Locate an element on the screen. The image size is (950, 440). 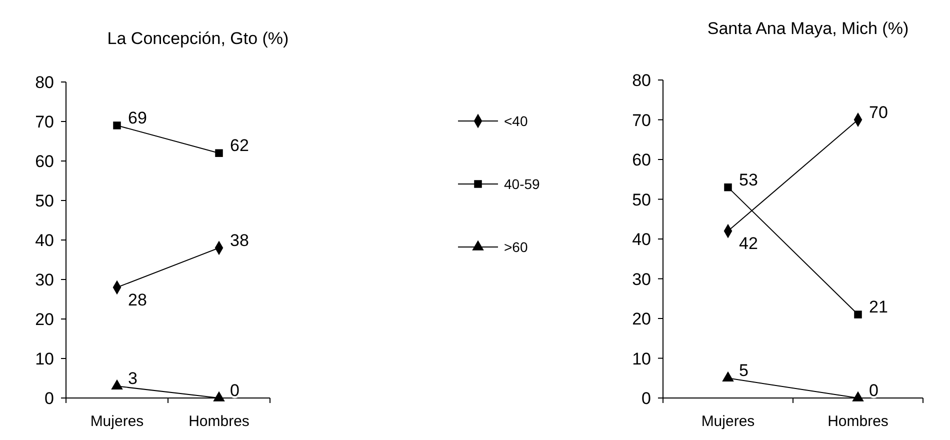
data-label: 70 is located at coordinates (878, 112).